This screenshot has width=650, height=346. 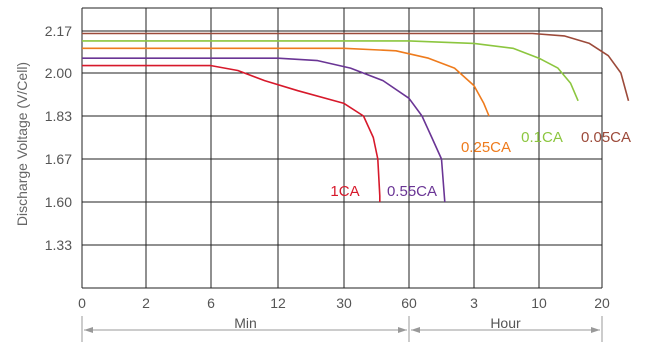 I want to click on series-label: 0.25CA, so click(x=486, y=147).